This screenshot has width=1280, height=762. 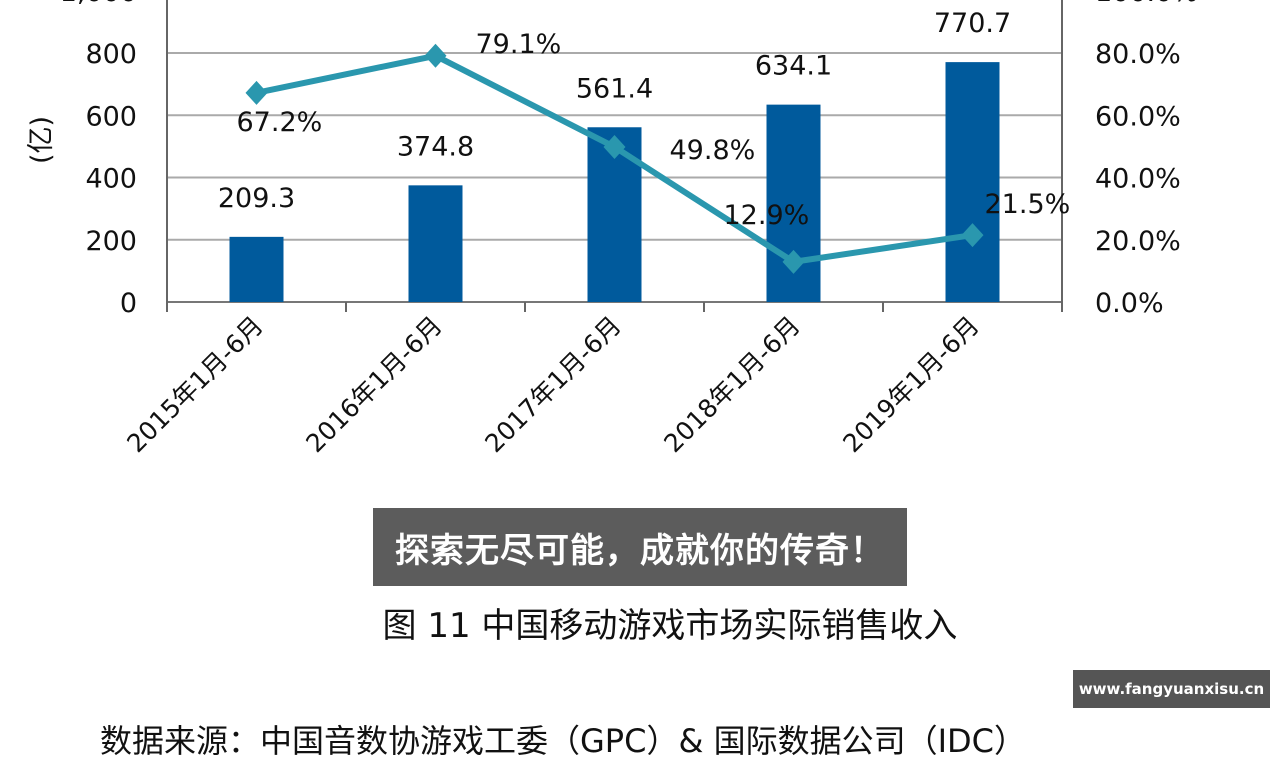 I want to click on y2-tick-label: 100.0%, so click(x=1146, y=4).